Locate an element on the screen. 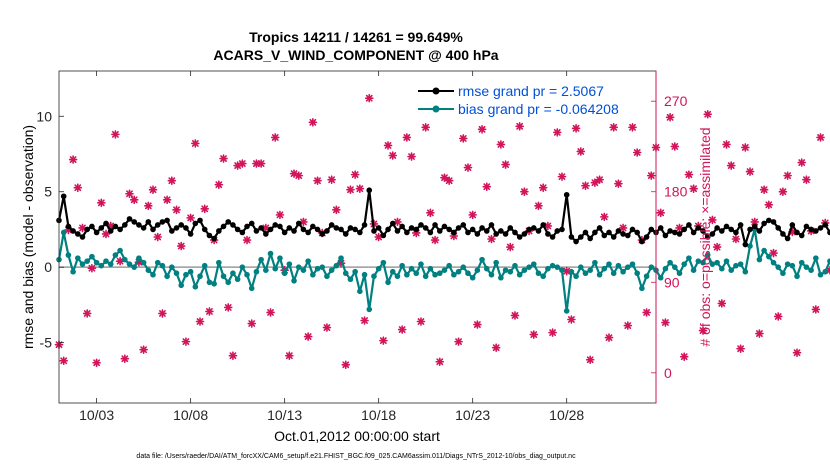 The width and height of the screenshot is (830, 470). y-left-tick-label: 0 is located at coordinates (48, 267).